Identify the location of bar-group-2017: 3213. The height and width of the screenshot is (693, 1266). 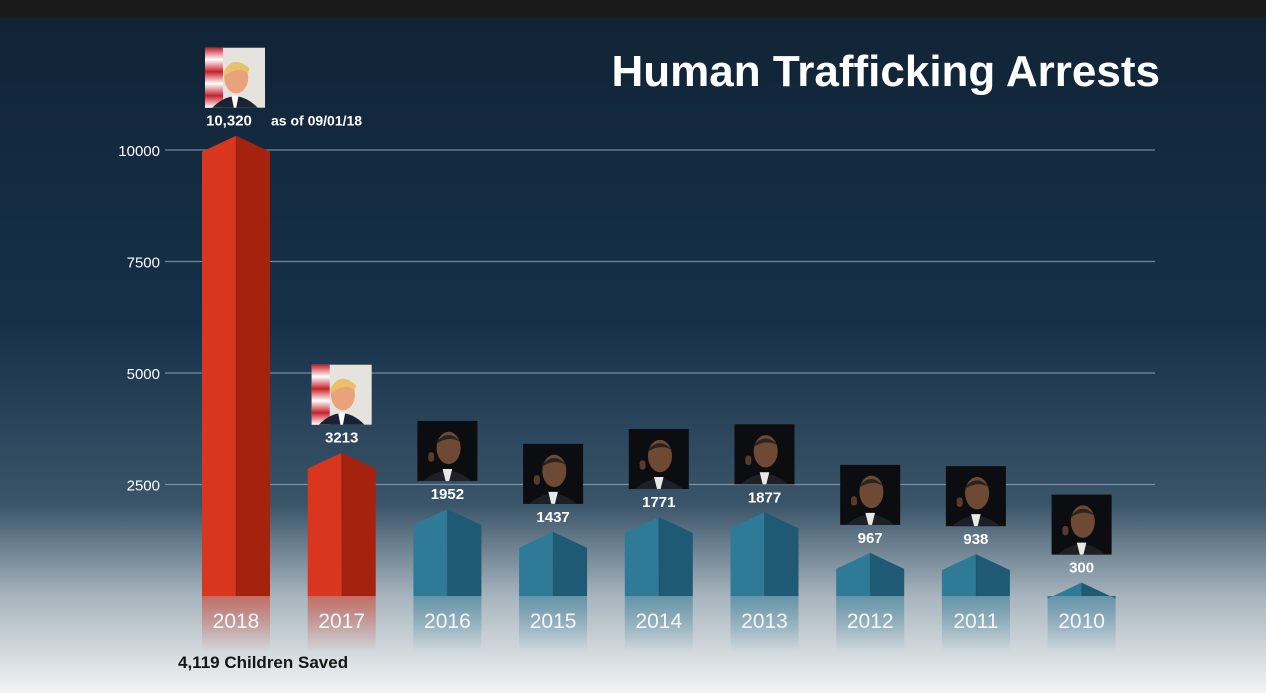
(341, 508).